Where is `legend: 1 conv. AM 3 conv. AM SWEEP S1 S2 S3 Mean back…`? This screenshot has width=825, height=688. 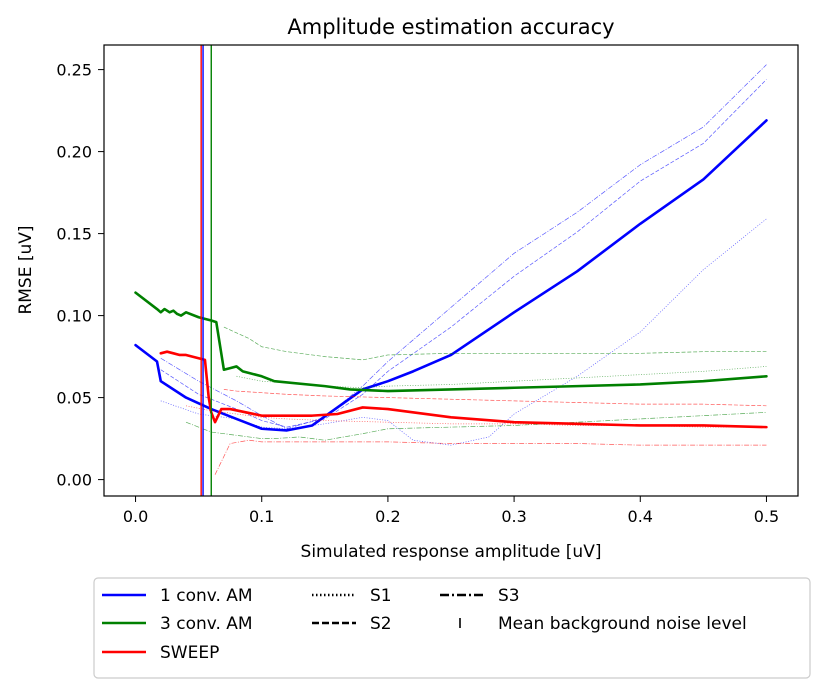
legend: 1 conv. AM 3 conv. AM SWEEP S1 S2 S3 Mean back… is located at coordinates (452, 628).